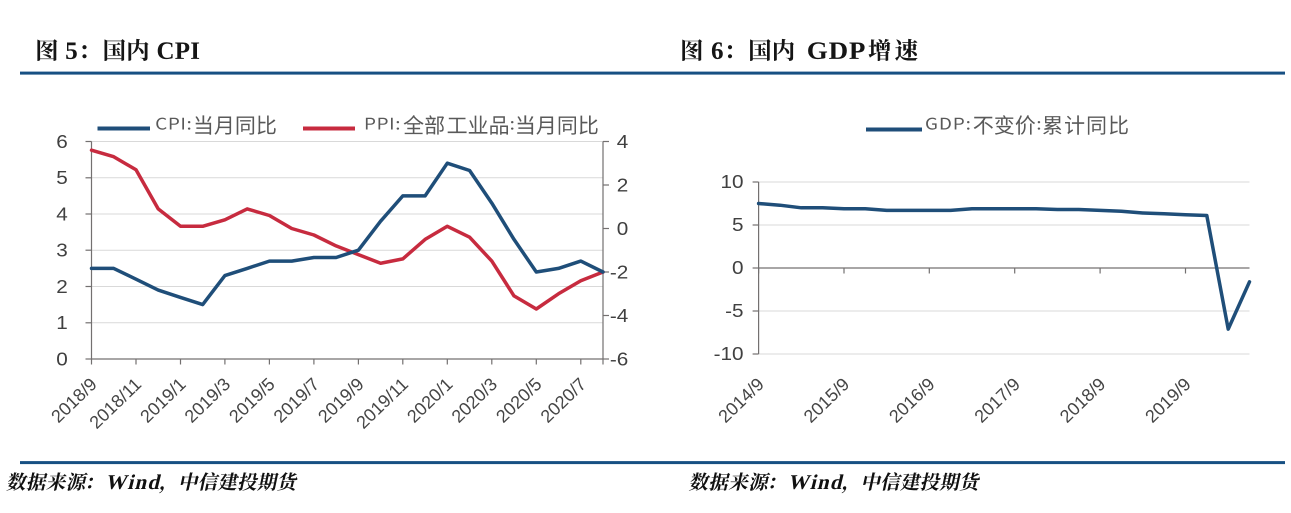 This screenshot has width=1291, height=513. I want to click on svg-text: -6, so click(619, 359).